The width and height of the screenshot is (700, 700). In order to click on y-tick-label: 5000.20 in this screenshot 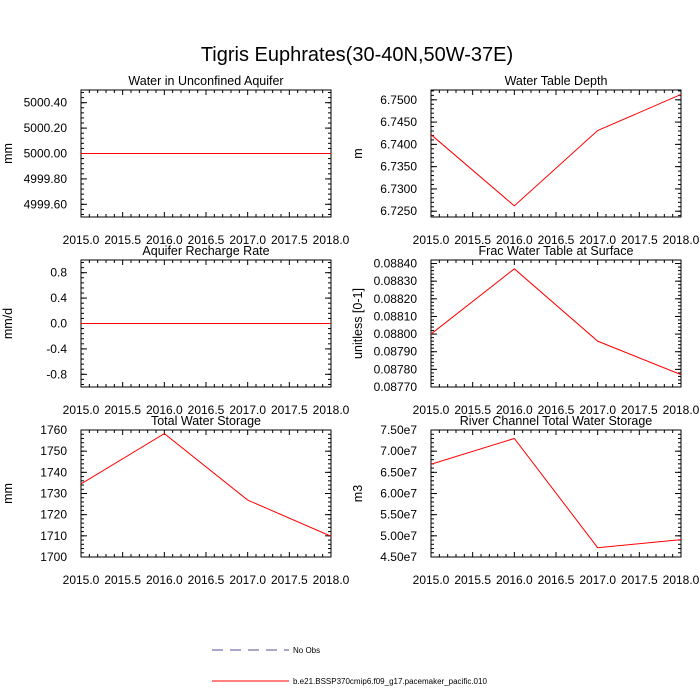, I will do `click(46, 128)`.